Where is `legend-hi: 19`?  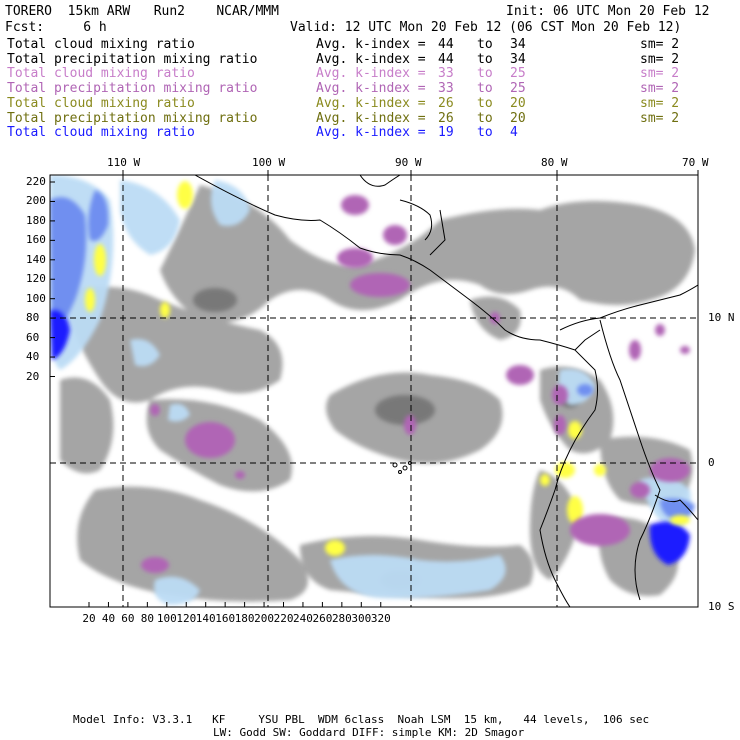
legend-hi: 19 is located at coordinates (446, 133).